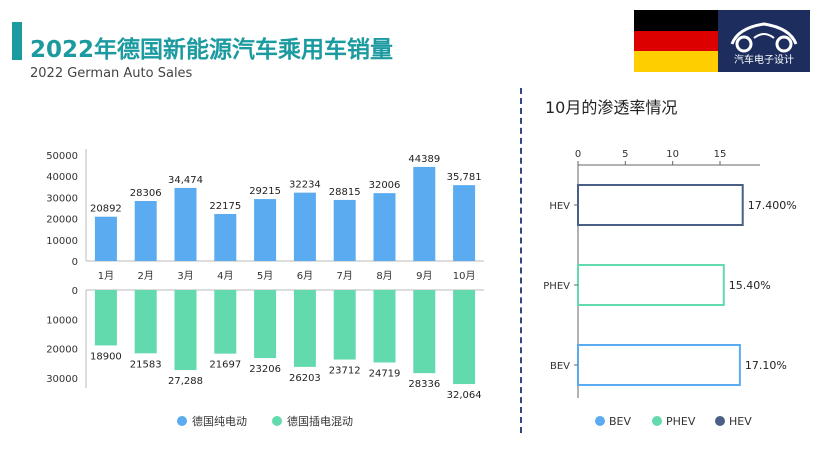 This screenshot has height=466, width=832. Describe the element at coordinates (225, 206) in the screenshot. I see `bev-value-label: 22175` at that location.